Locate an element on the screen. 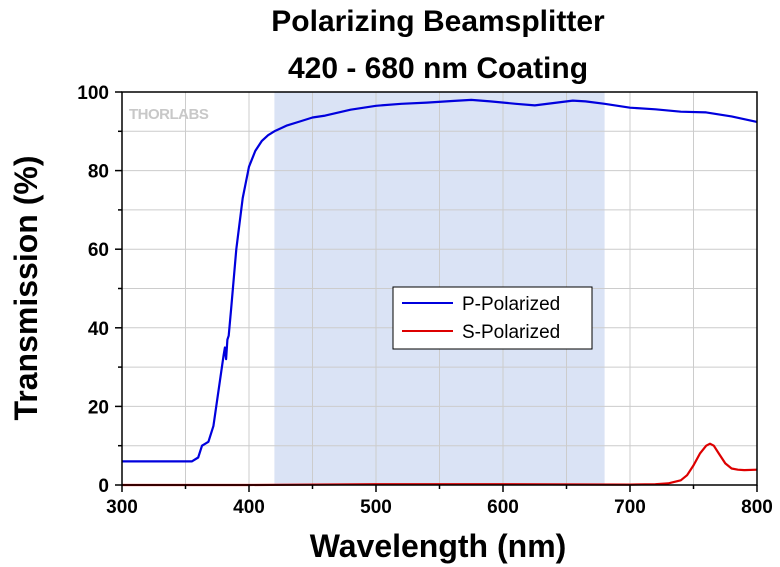  x-tick-label: 800 is located at coordinates (757, 507).